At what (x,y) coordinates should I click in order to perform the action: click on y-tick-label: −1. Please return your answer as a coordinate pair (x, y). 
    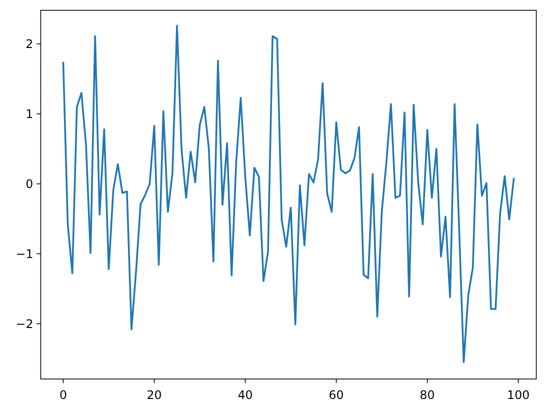
    Looking at the image, I should click on (25, 253).